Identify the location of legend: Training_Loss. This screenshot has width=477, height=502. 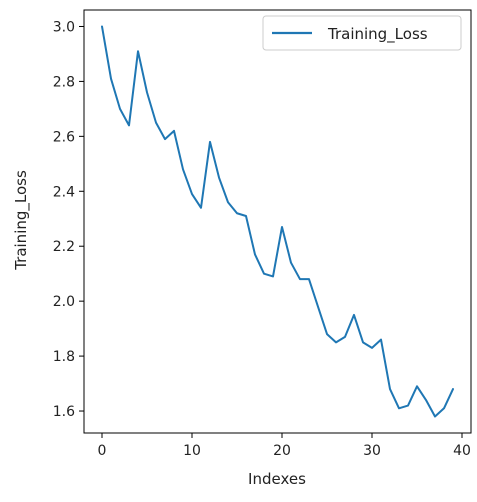
(362, 33).